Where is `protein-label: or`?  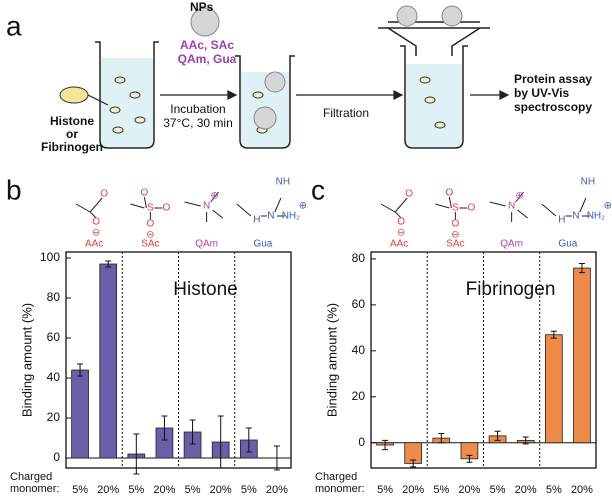 protein-label: or is located at coordinates (72, 134).